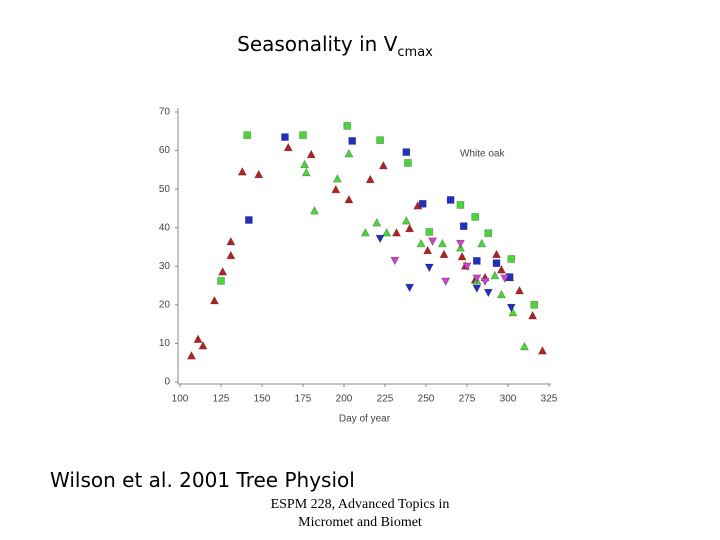 The height and width of the screenshot is (540, 720). Describe the element at coordinates (549, 399) in the screenshot. I see `x-tick-label: 325` at that location.